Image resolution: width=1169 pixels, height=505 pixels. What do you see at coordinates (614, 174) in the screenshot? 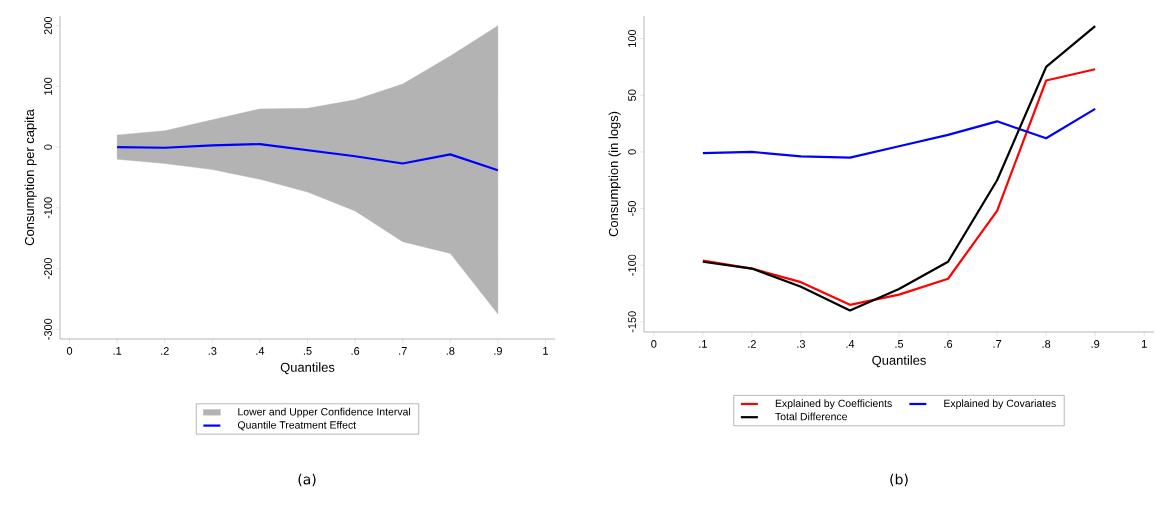
I see `y-axis-title: Consumption (in logs)` at bounding box center [614, 174].